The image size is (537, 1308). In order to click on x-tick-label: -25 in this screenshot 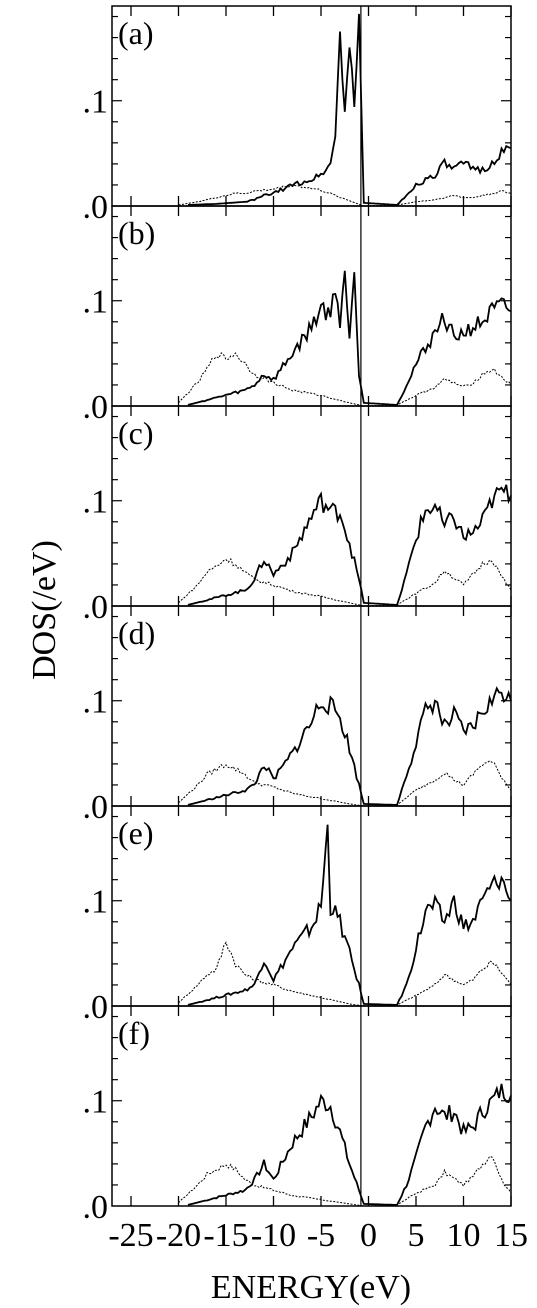, I will do `click(130, 1235)`.